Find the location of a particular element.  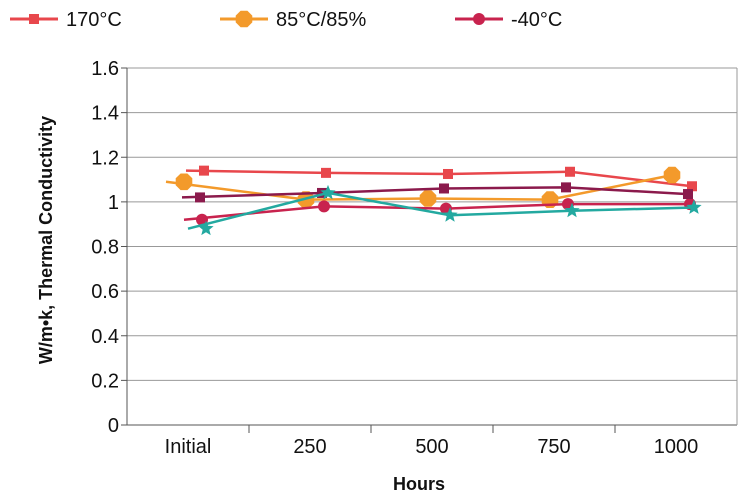

legend: 170°C 85°C/85% -40°C is located at coordinates (286, 20).